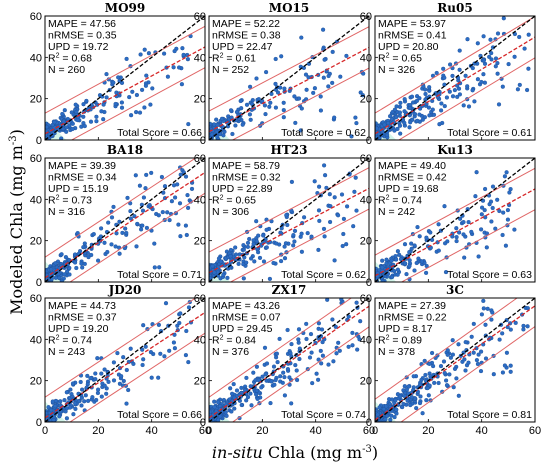  What do you see at coordinates (246, 178) in the screenshot?
I see `stat-line: nRMSE = 0.32` at bounding box center [246, 178].